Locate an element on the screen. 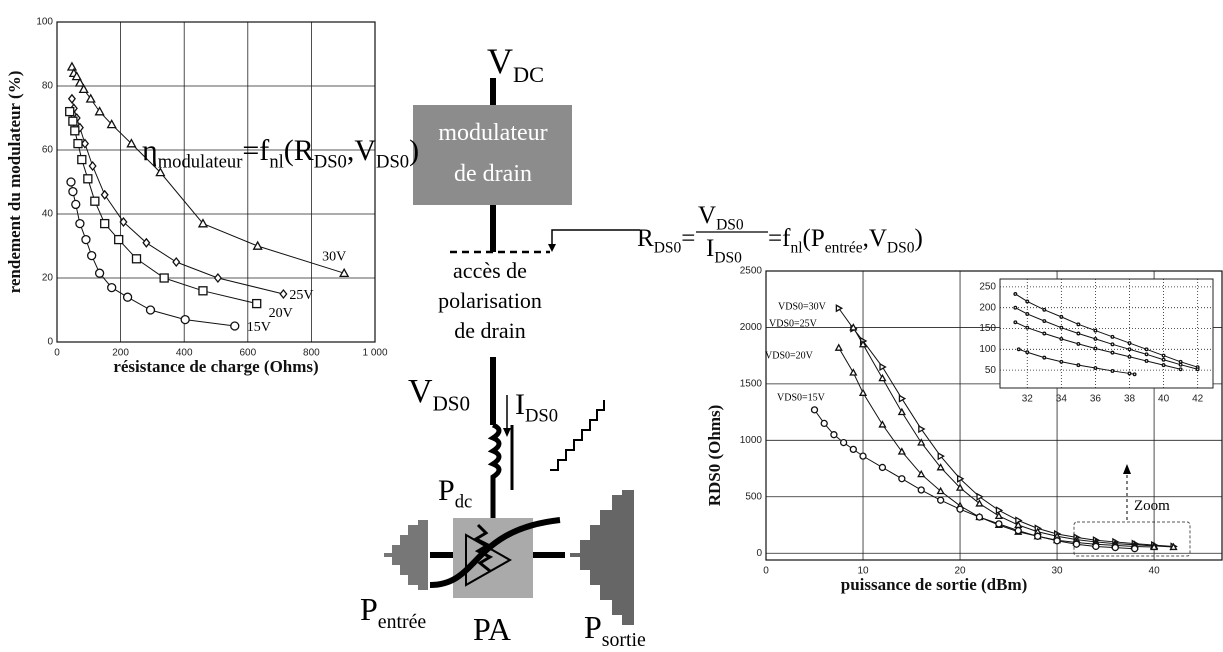 The width and height of the screenshot is (1223, 652). inductor is located at coordinates (494, 470).